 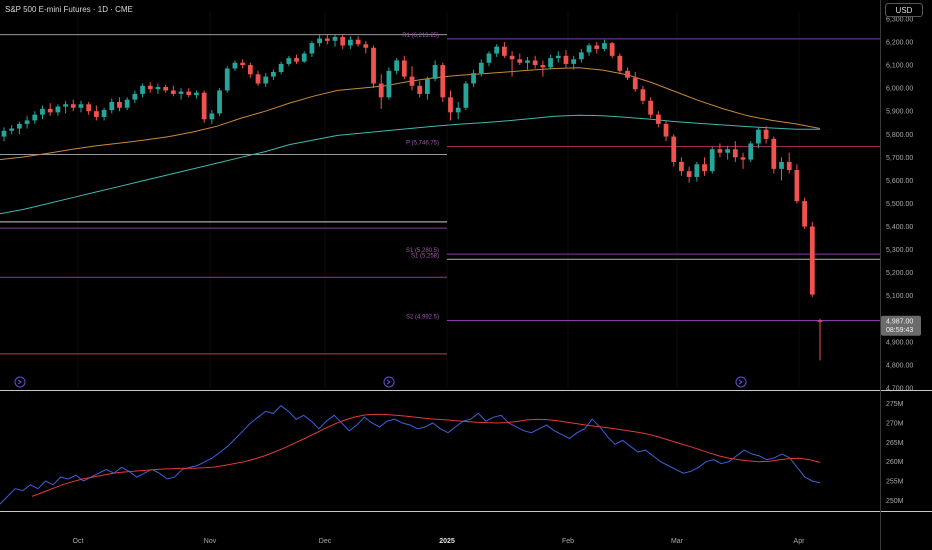 What do you see at coordinates (425, 256) in the screenshot?
I see `pivot-label: S1 (5,258)` at bounding box center [425, 256].